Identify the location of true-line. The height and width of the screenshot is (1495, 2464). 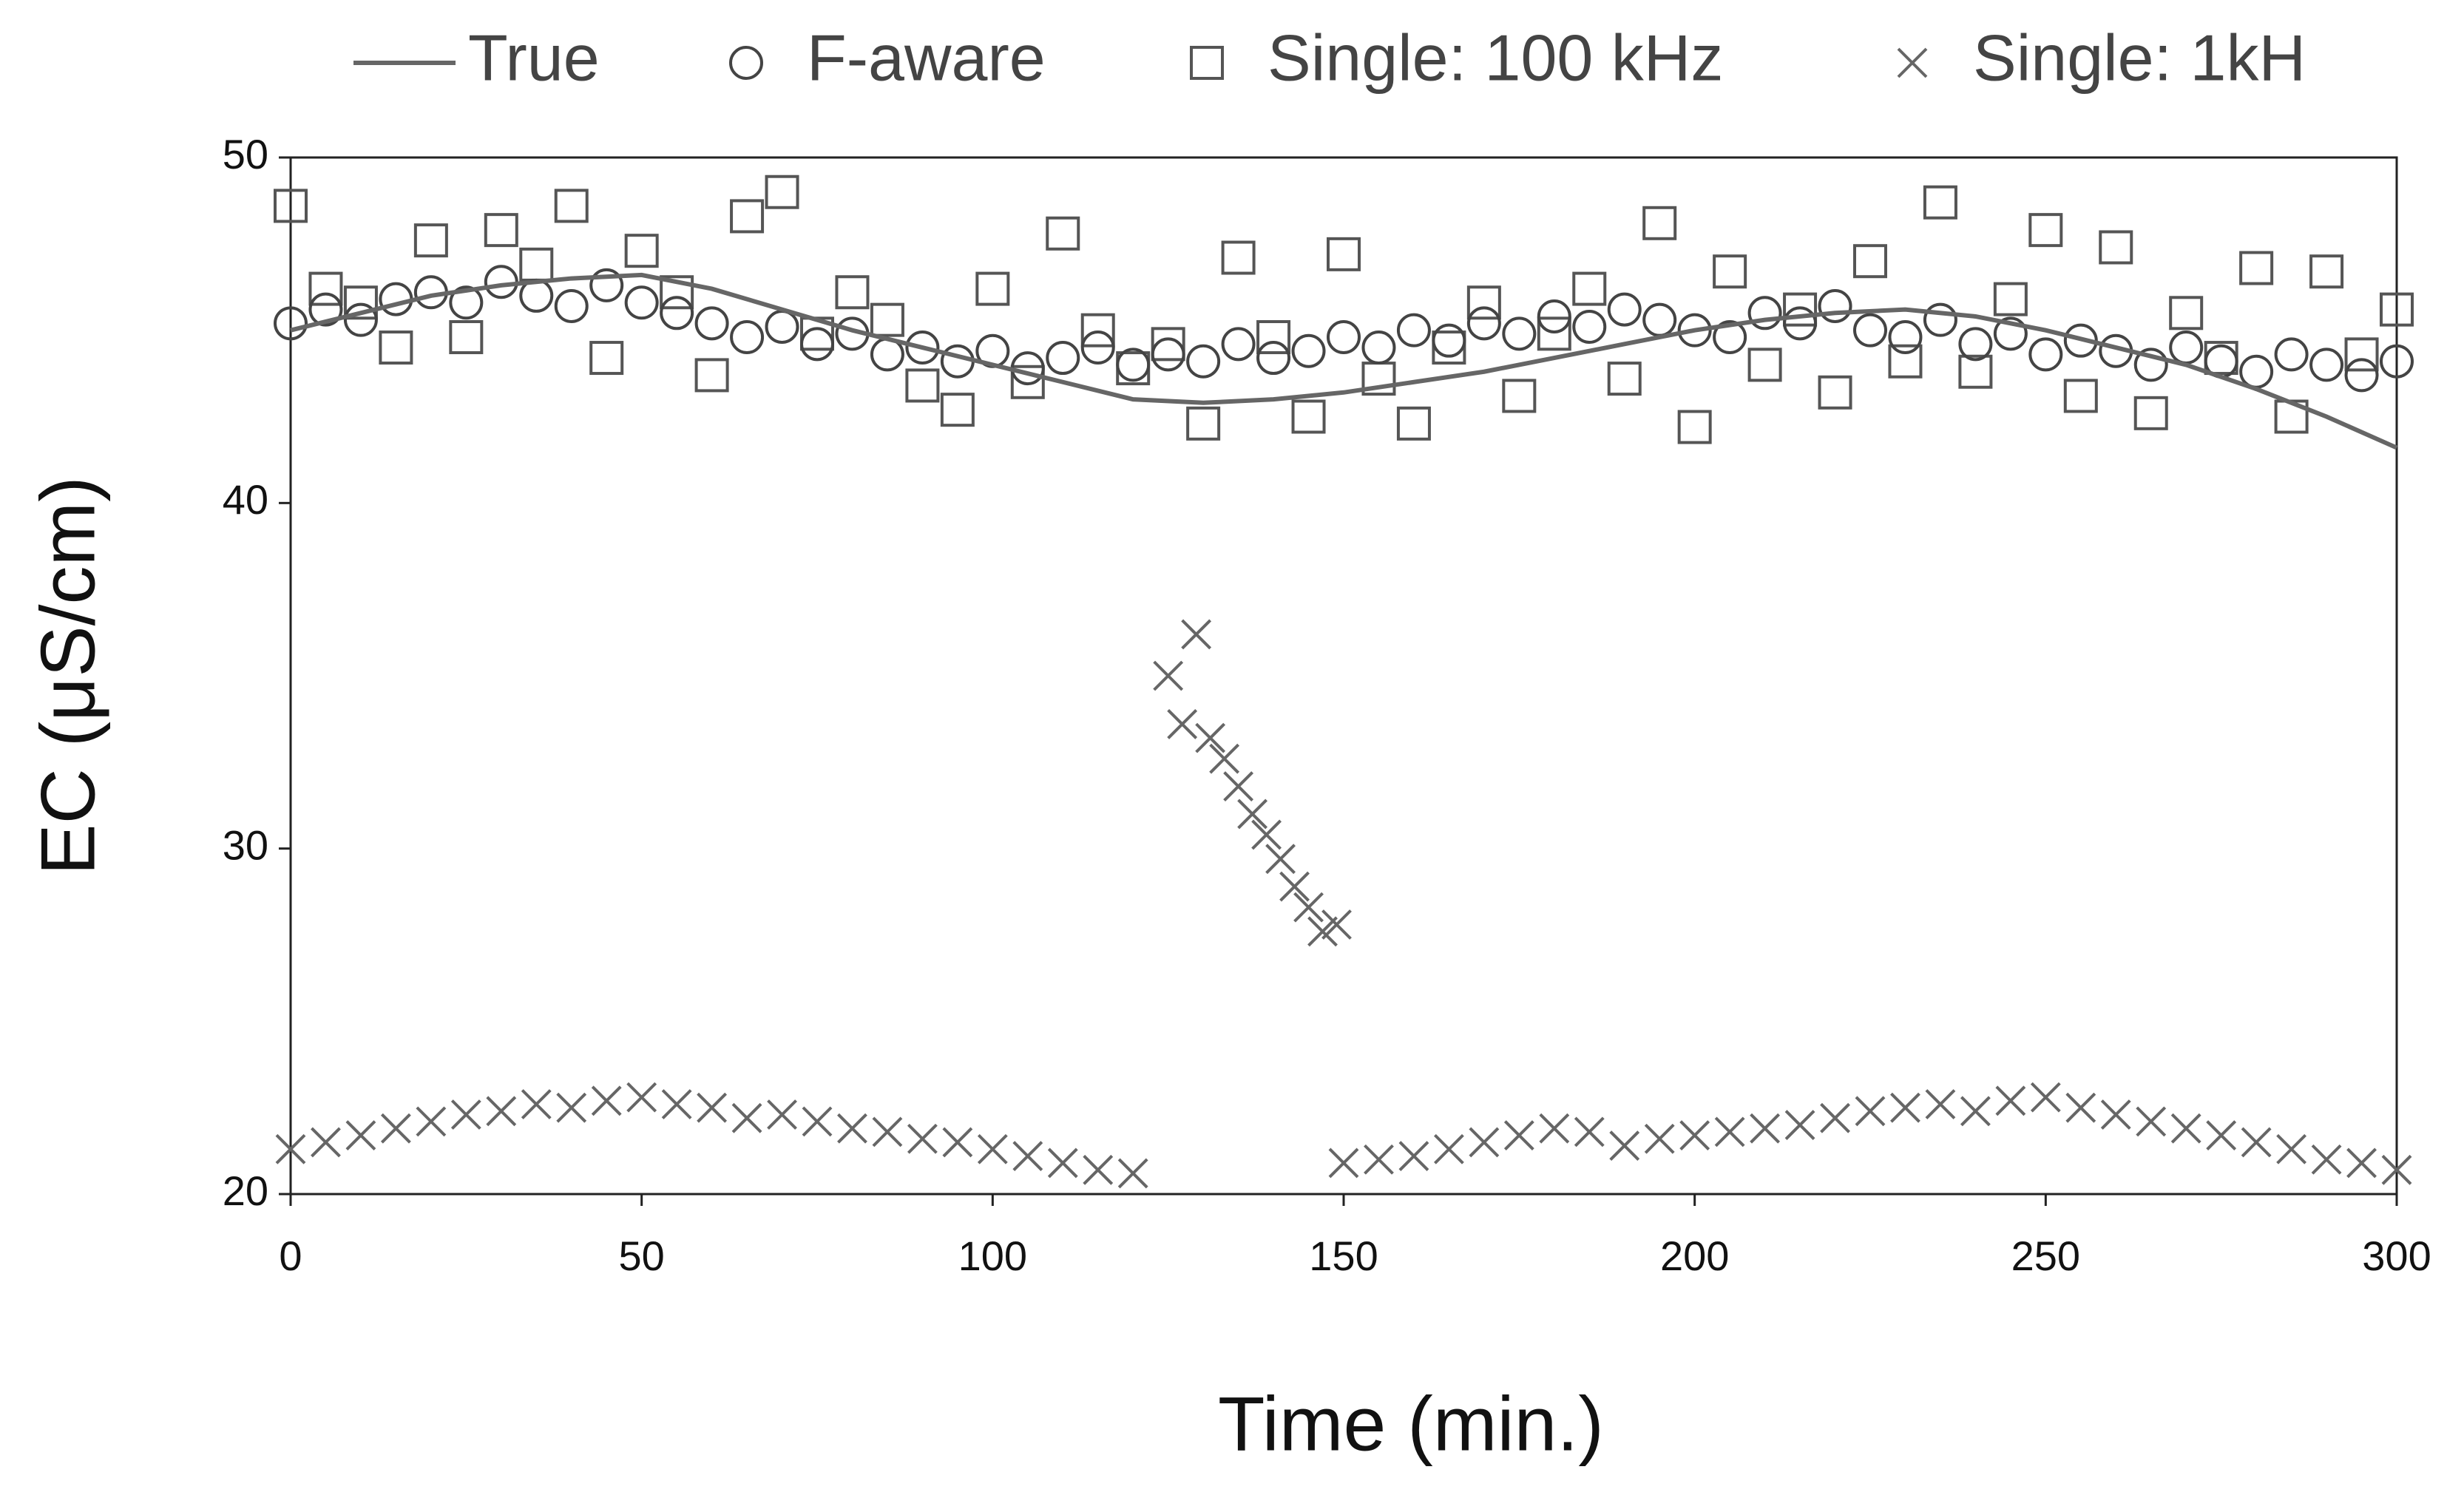
(1344, 361).